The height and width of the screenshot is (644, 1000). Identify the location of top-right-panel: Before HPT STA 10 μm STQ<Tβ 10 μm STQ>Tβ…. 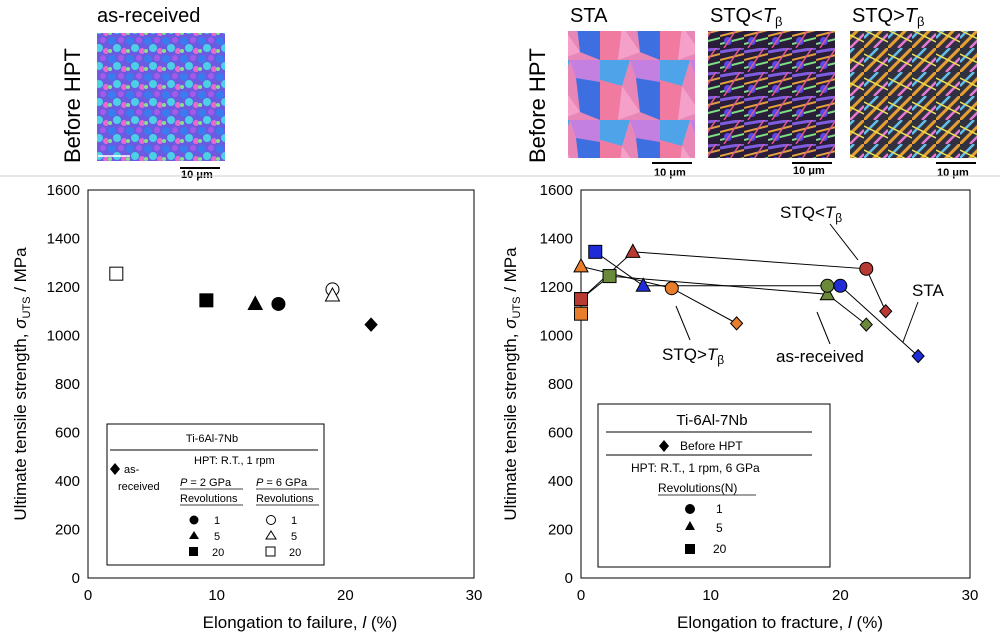
(751, 92).